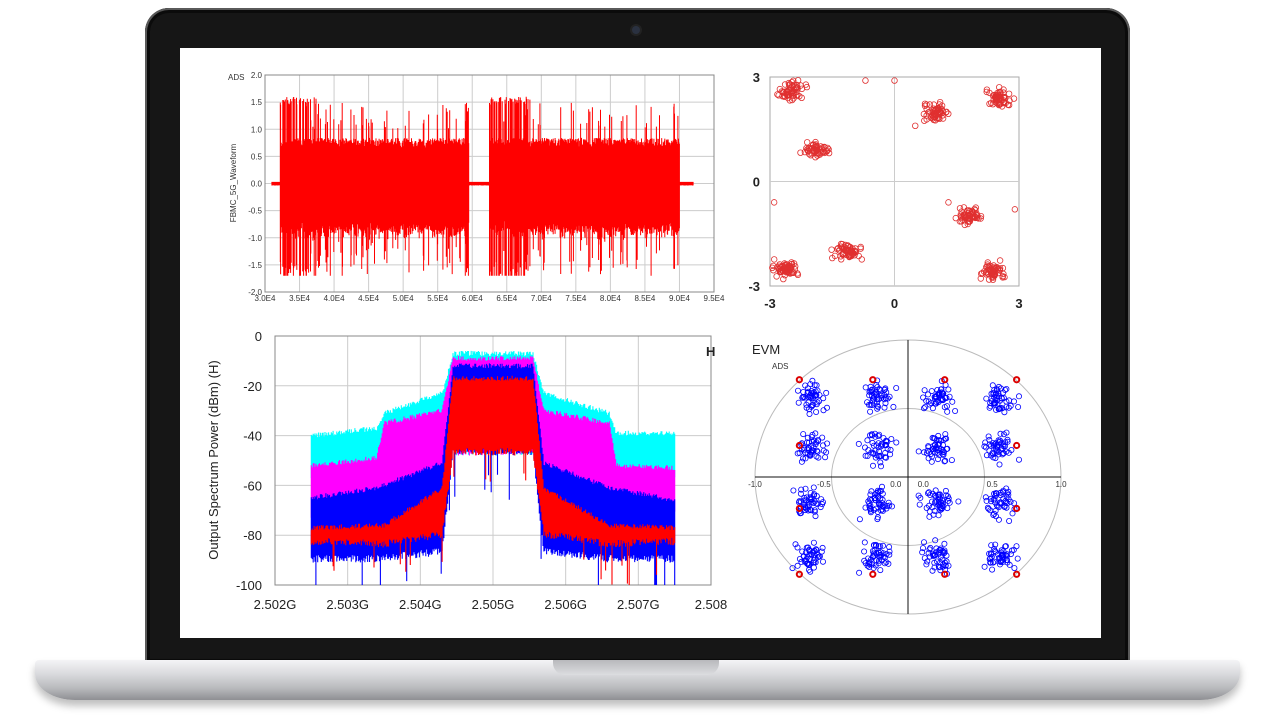 Image resolution: width=1280 pixels, height=720 pixels. What do you see at coordinates (255, 238) in the screenshot?
I see `y-tick-label: -1.0` at bounding box center [255, 238].